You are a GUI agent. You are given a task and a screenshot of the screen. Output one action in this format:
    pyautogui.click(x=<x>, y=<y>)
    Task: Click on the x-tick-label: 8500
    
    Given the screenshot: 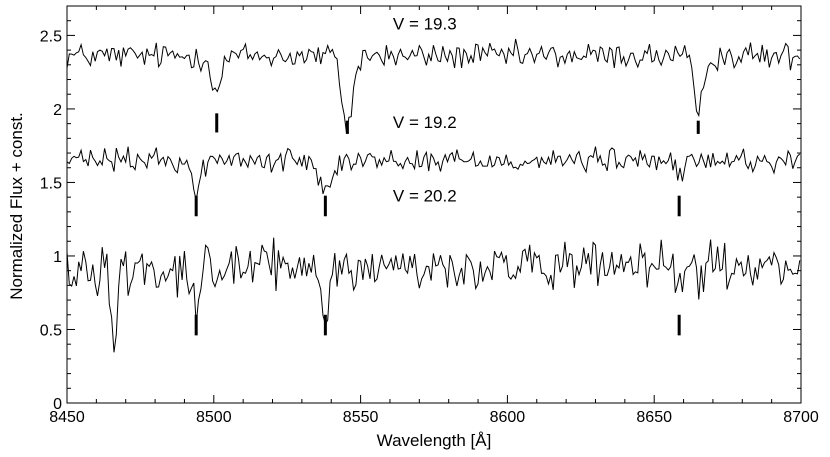 What is the action you would take?
    pyautogui.click(x=214, y=417)
    